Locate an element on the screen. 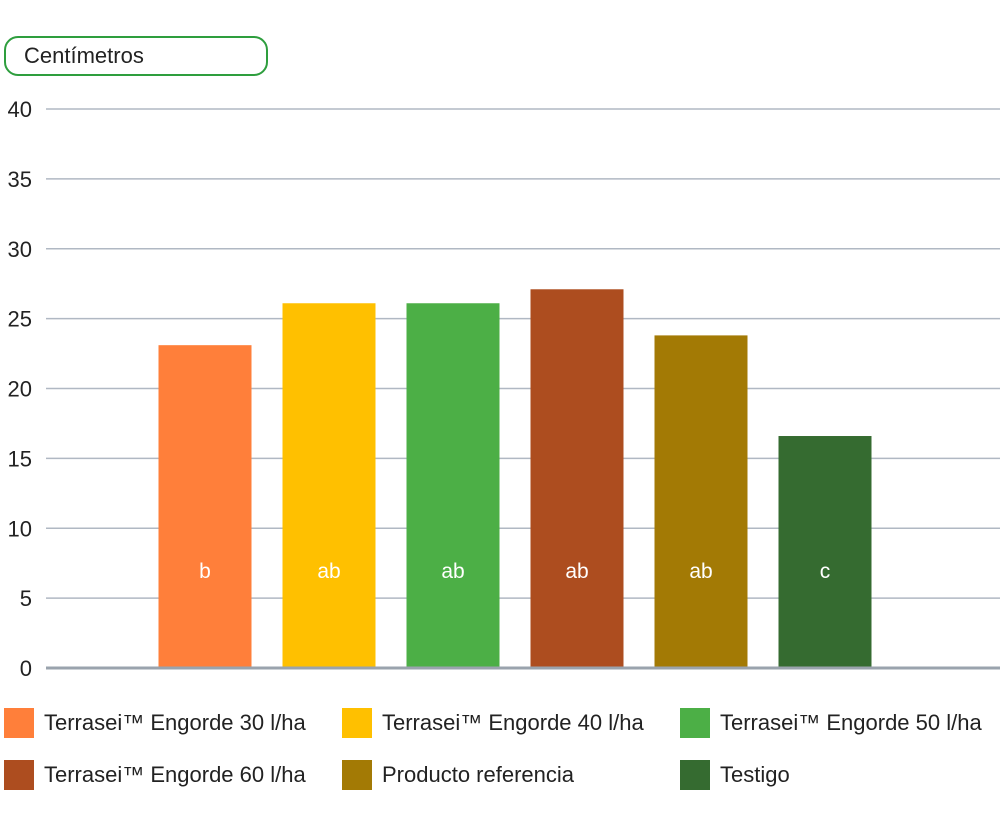 The width and height of the screenshot is (1000, 825). legend-item: Producto referencia is located at coordinates (458, 775).